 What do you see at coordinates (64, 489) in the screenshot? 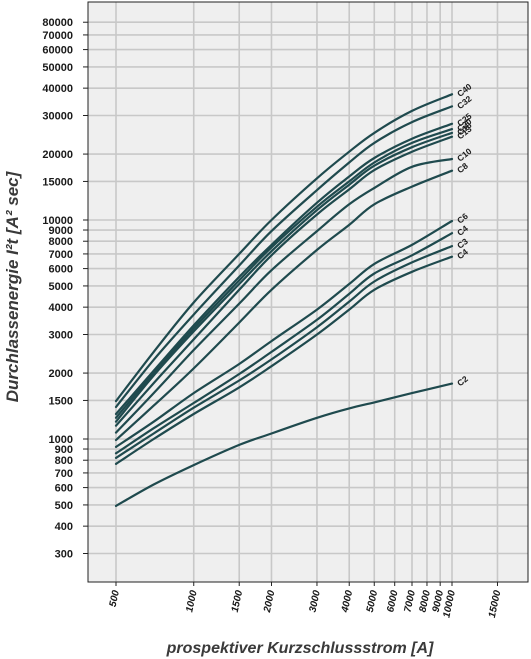
I see `y-tick-label: 600` at bounding box center [64, 489].